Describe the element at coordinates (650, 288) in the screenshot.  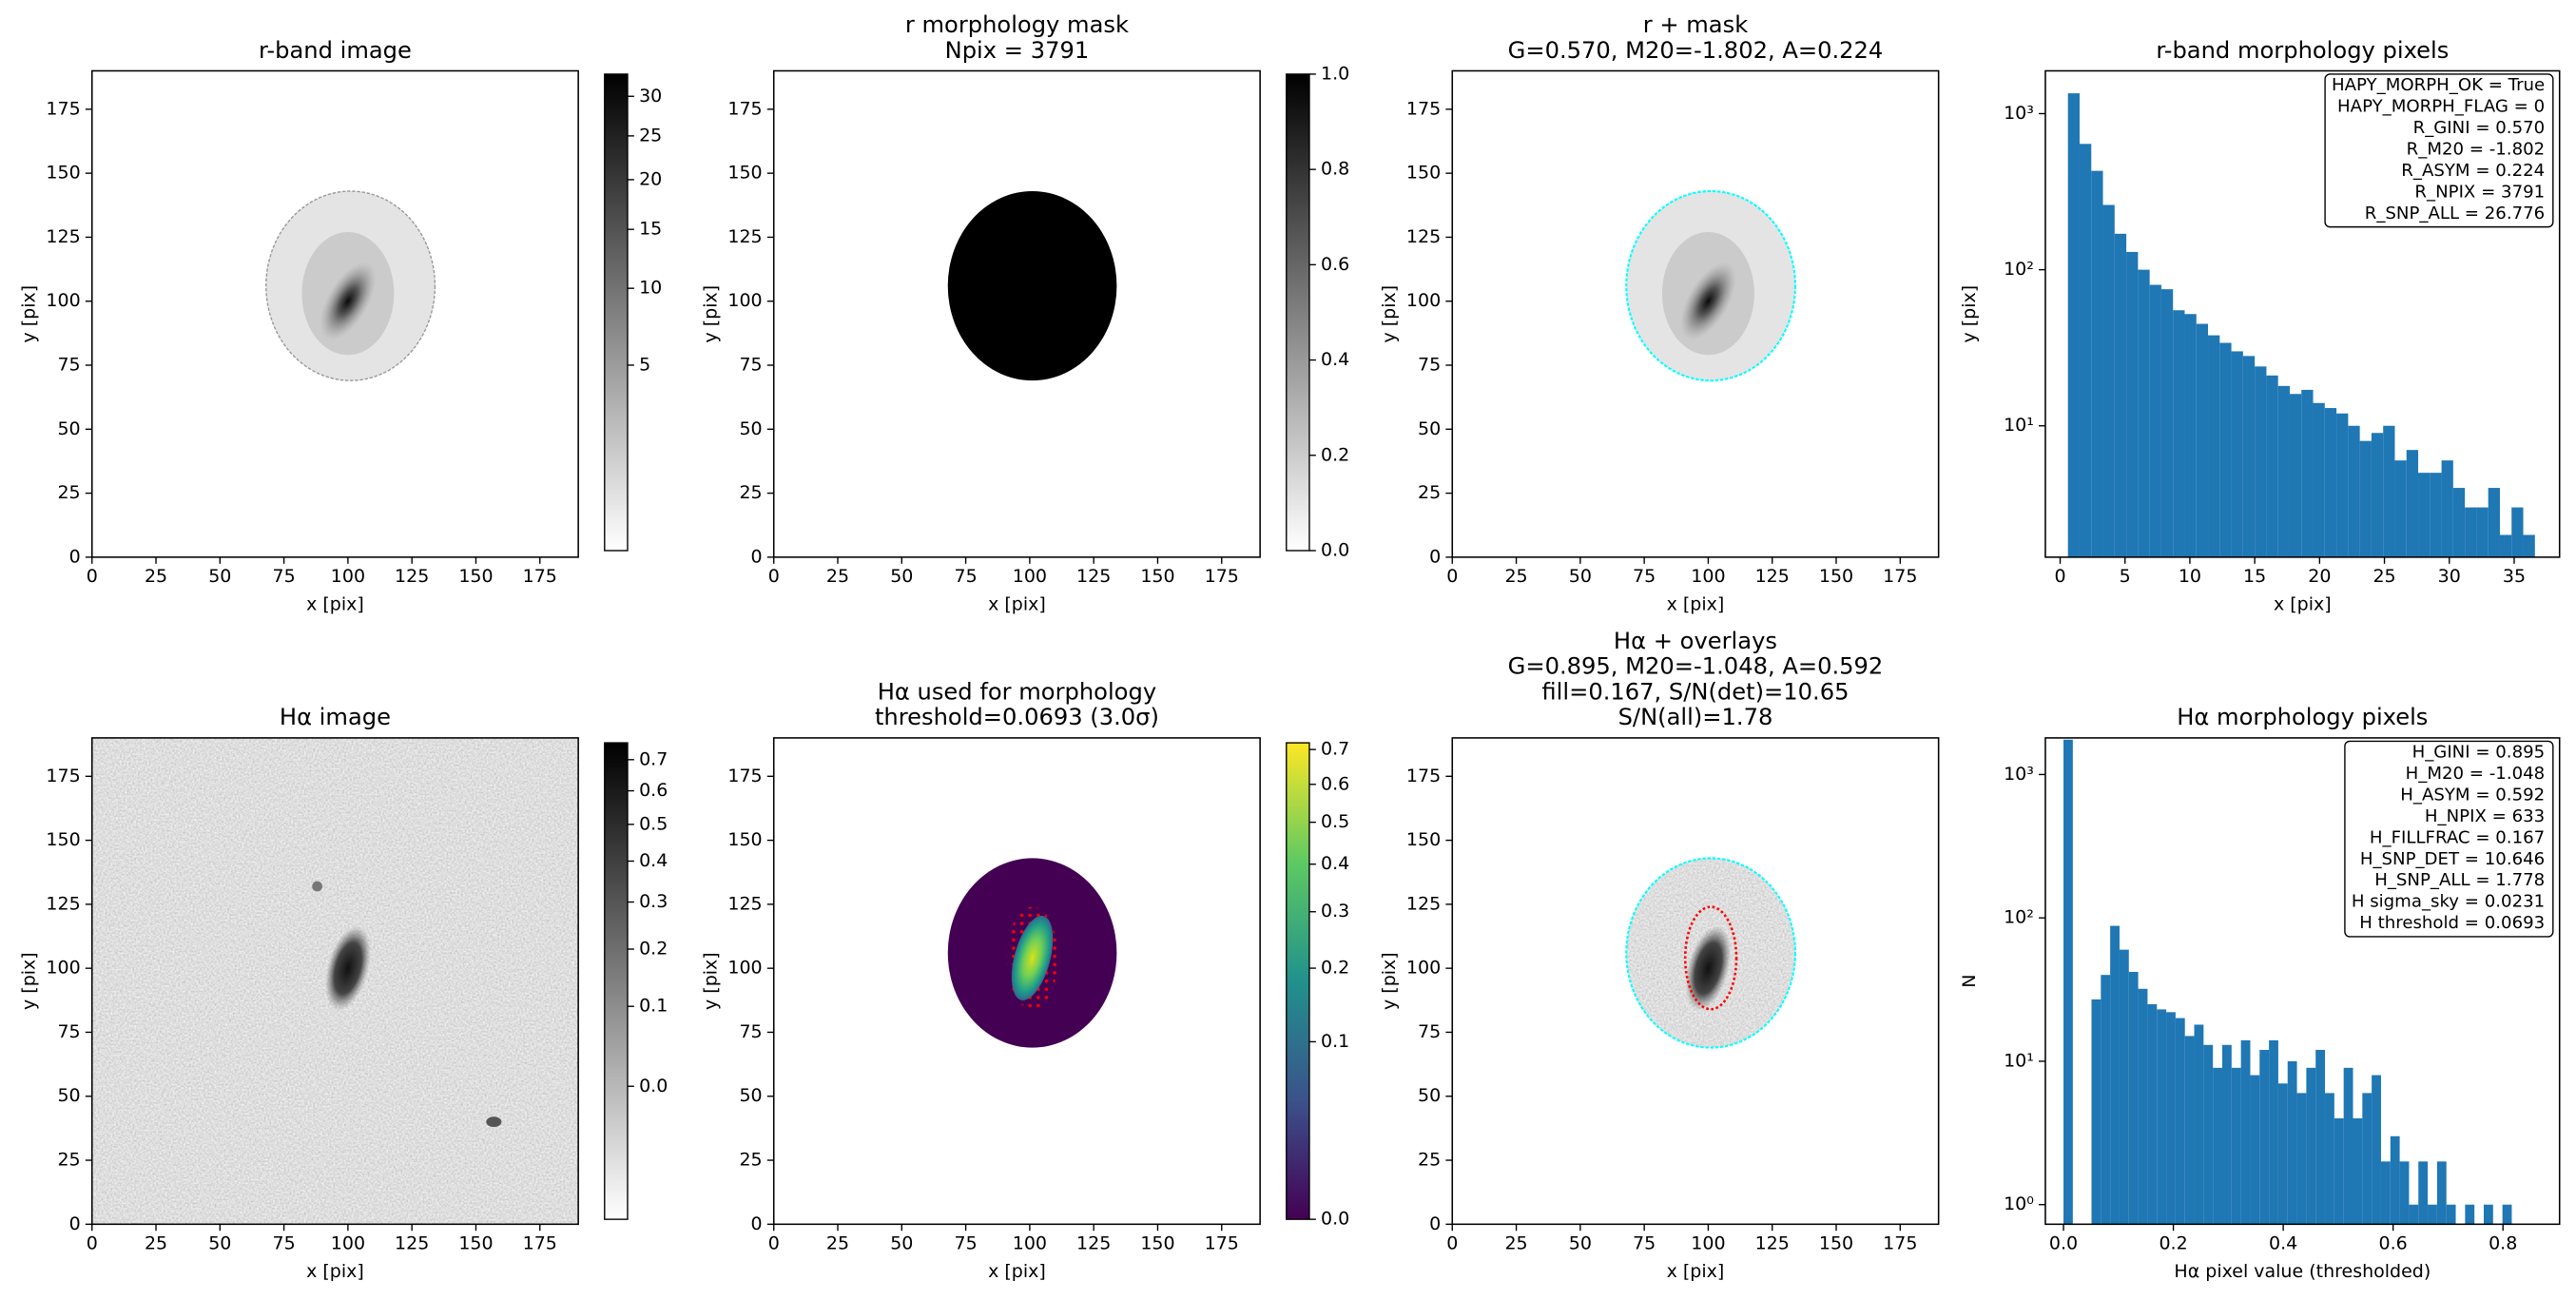
I see `colorbar-tick-label: 10` at that location.